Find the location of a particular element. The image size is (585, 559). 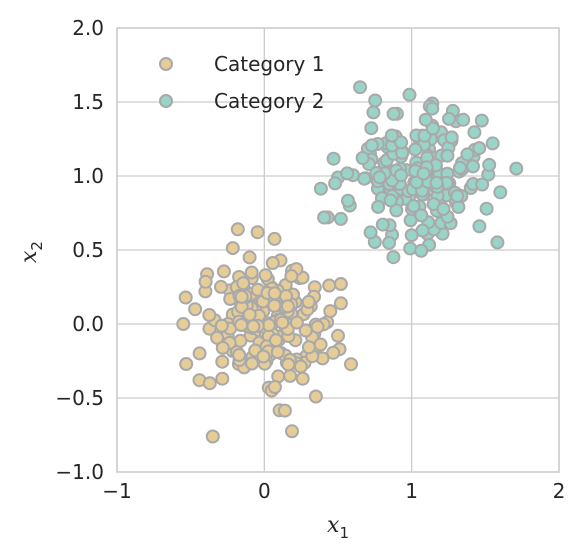

legend-label-category-1: Category 1 is located at coordinates (269, 64).